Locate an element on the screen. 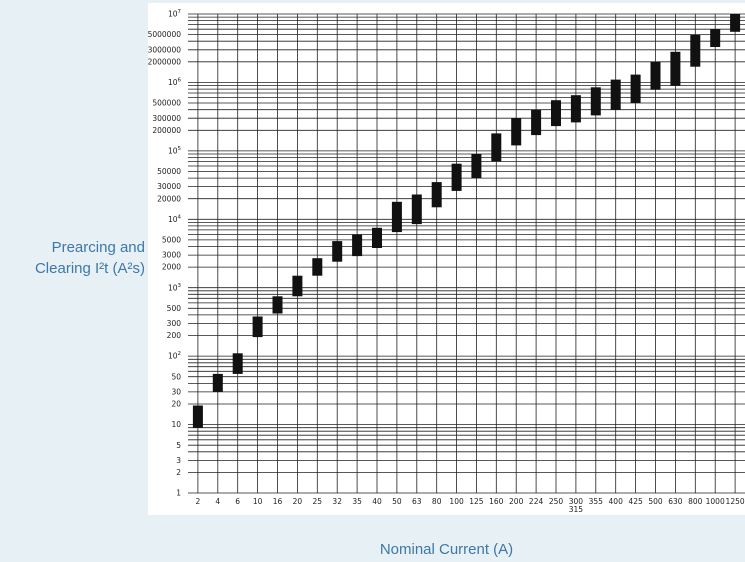 This screenshot has height=562, width=745. y-tick-label: 200 is located at coordinates (174, 335).